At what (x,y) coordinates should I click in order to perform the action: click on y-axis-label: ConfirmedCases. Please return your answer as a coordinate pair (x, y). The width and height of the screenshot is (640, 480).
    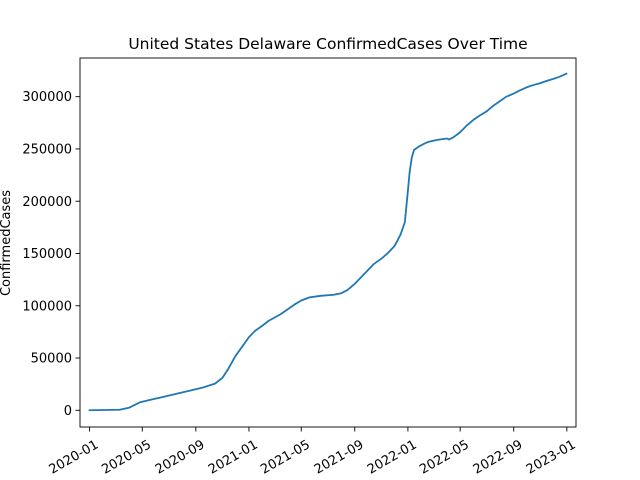
    Looking at the image, I should click on (7, 243).